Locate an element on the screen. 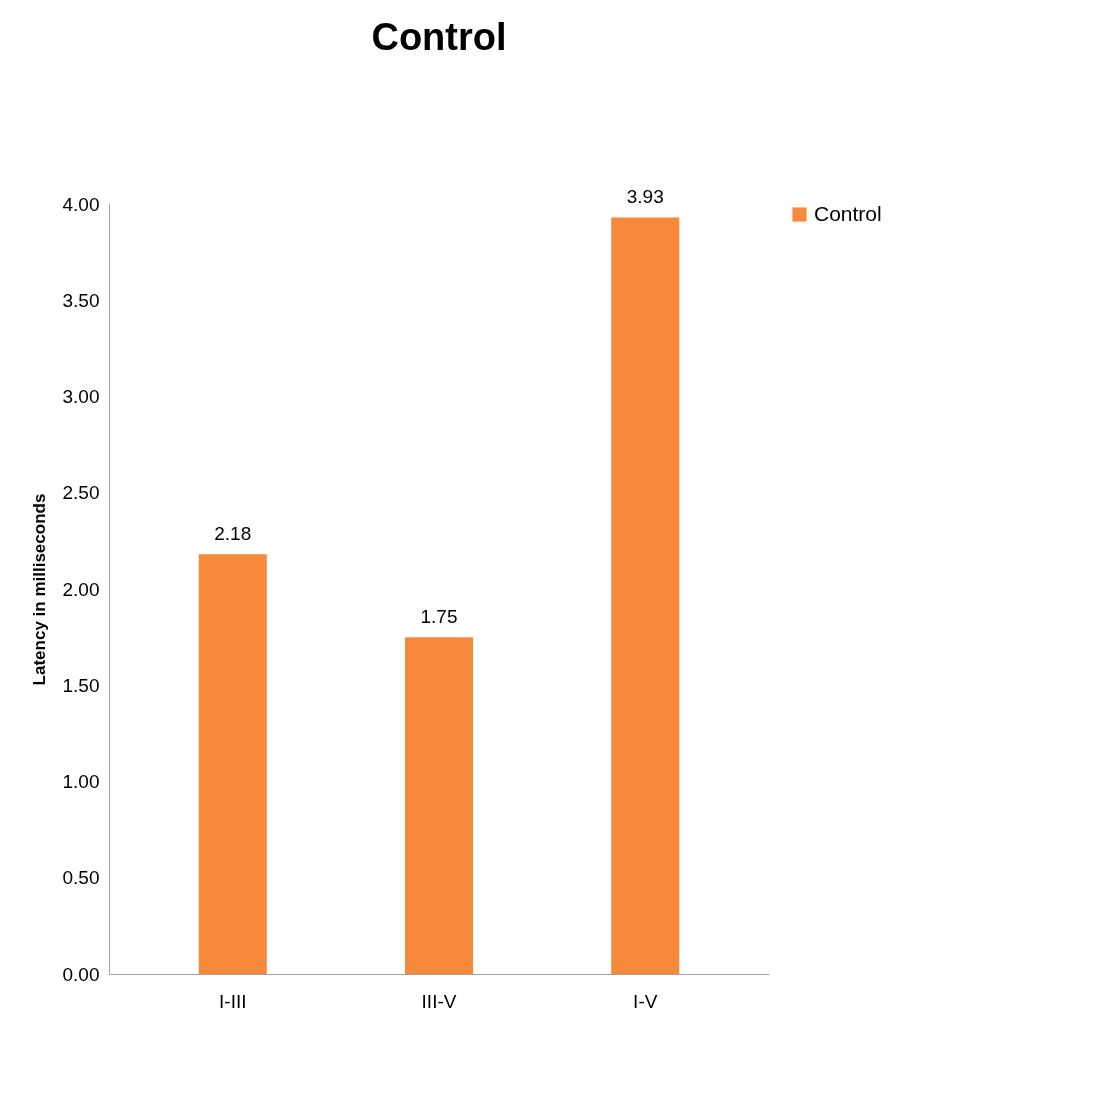 The width and height of the screenshot is (1103, 1103). y-tick-label: 4.00 is located at coordinates (81, 204).